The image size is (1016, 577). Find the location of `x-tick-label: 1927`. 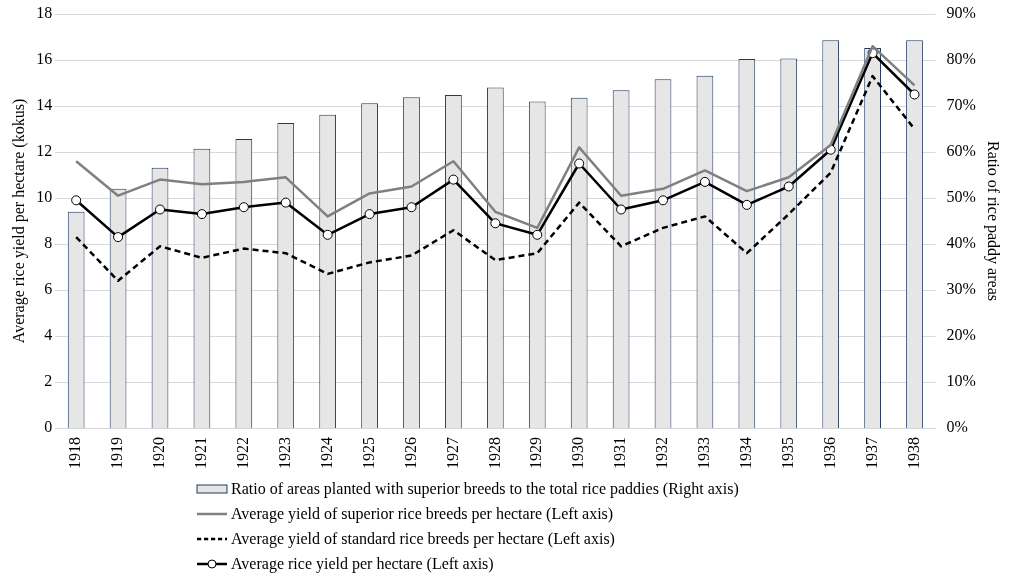

x-tick-label: 1927 is located at coordinates (452, 453).